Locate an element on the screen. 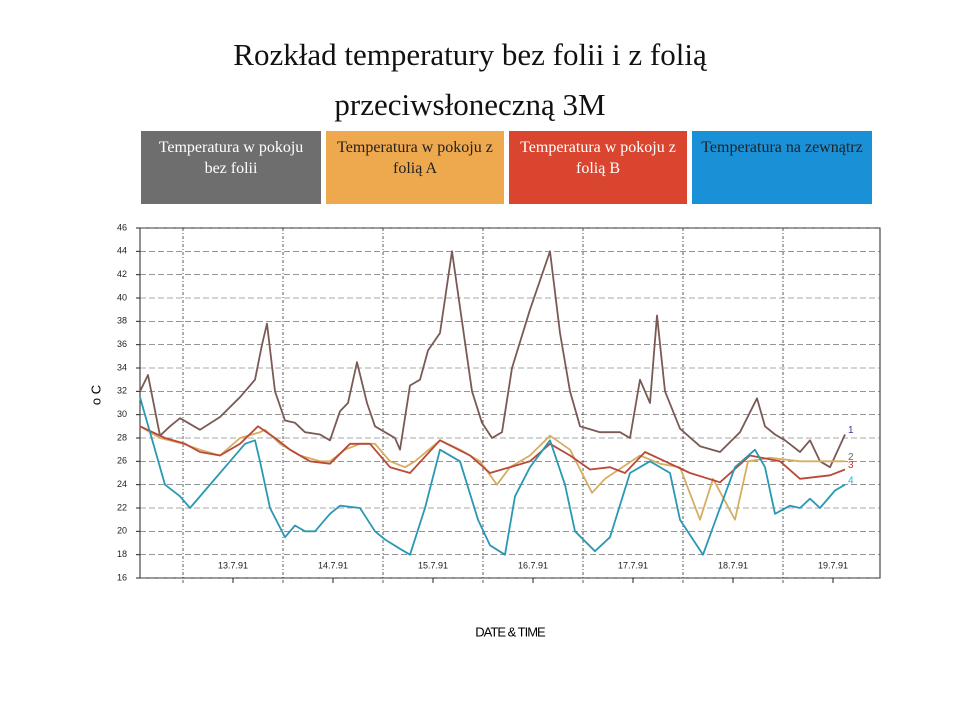  legend-entry: Temperatura w pokoju z folią B is located at coordinates (598, 167).